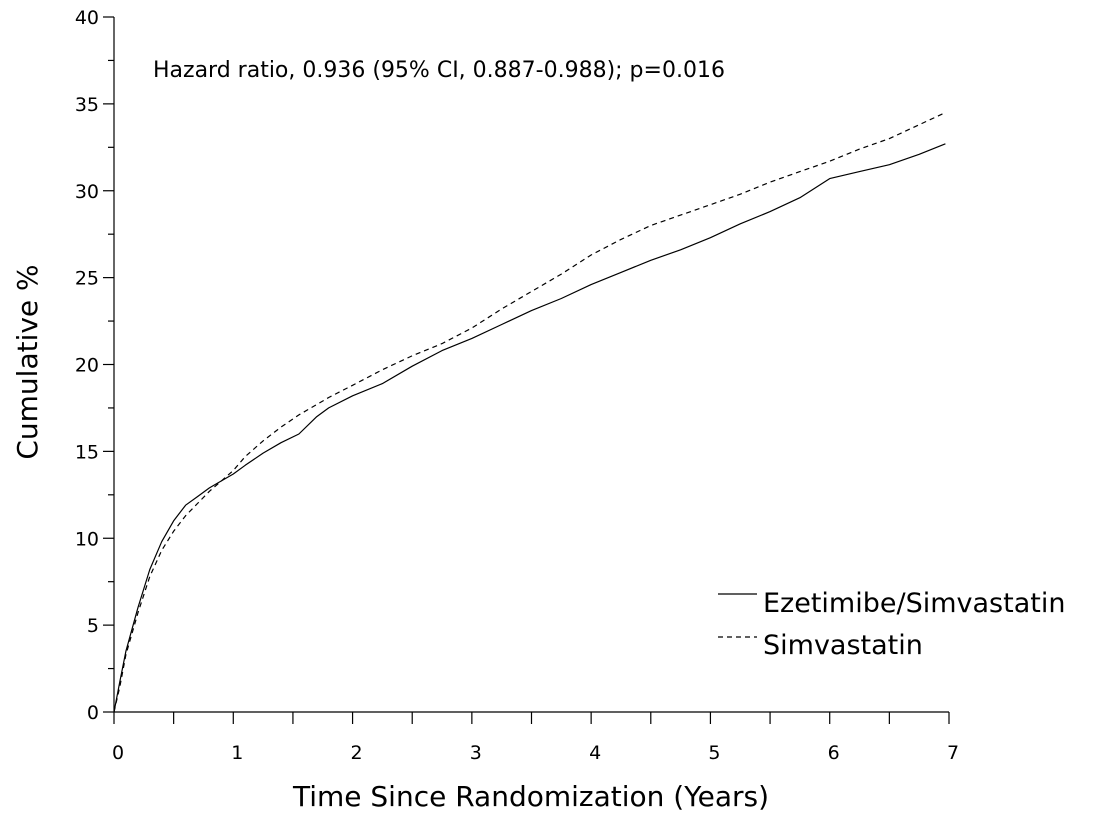  Describe the element at coordinates (87, 539) in the screenshot. I see `y-tick-label-10: 10` at that location.